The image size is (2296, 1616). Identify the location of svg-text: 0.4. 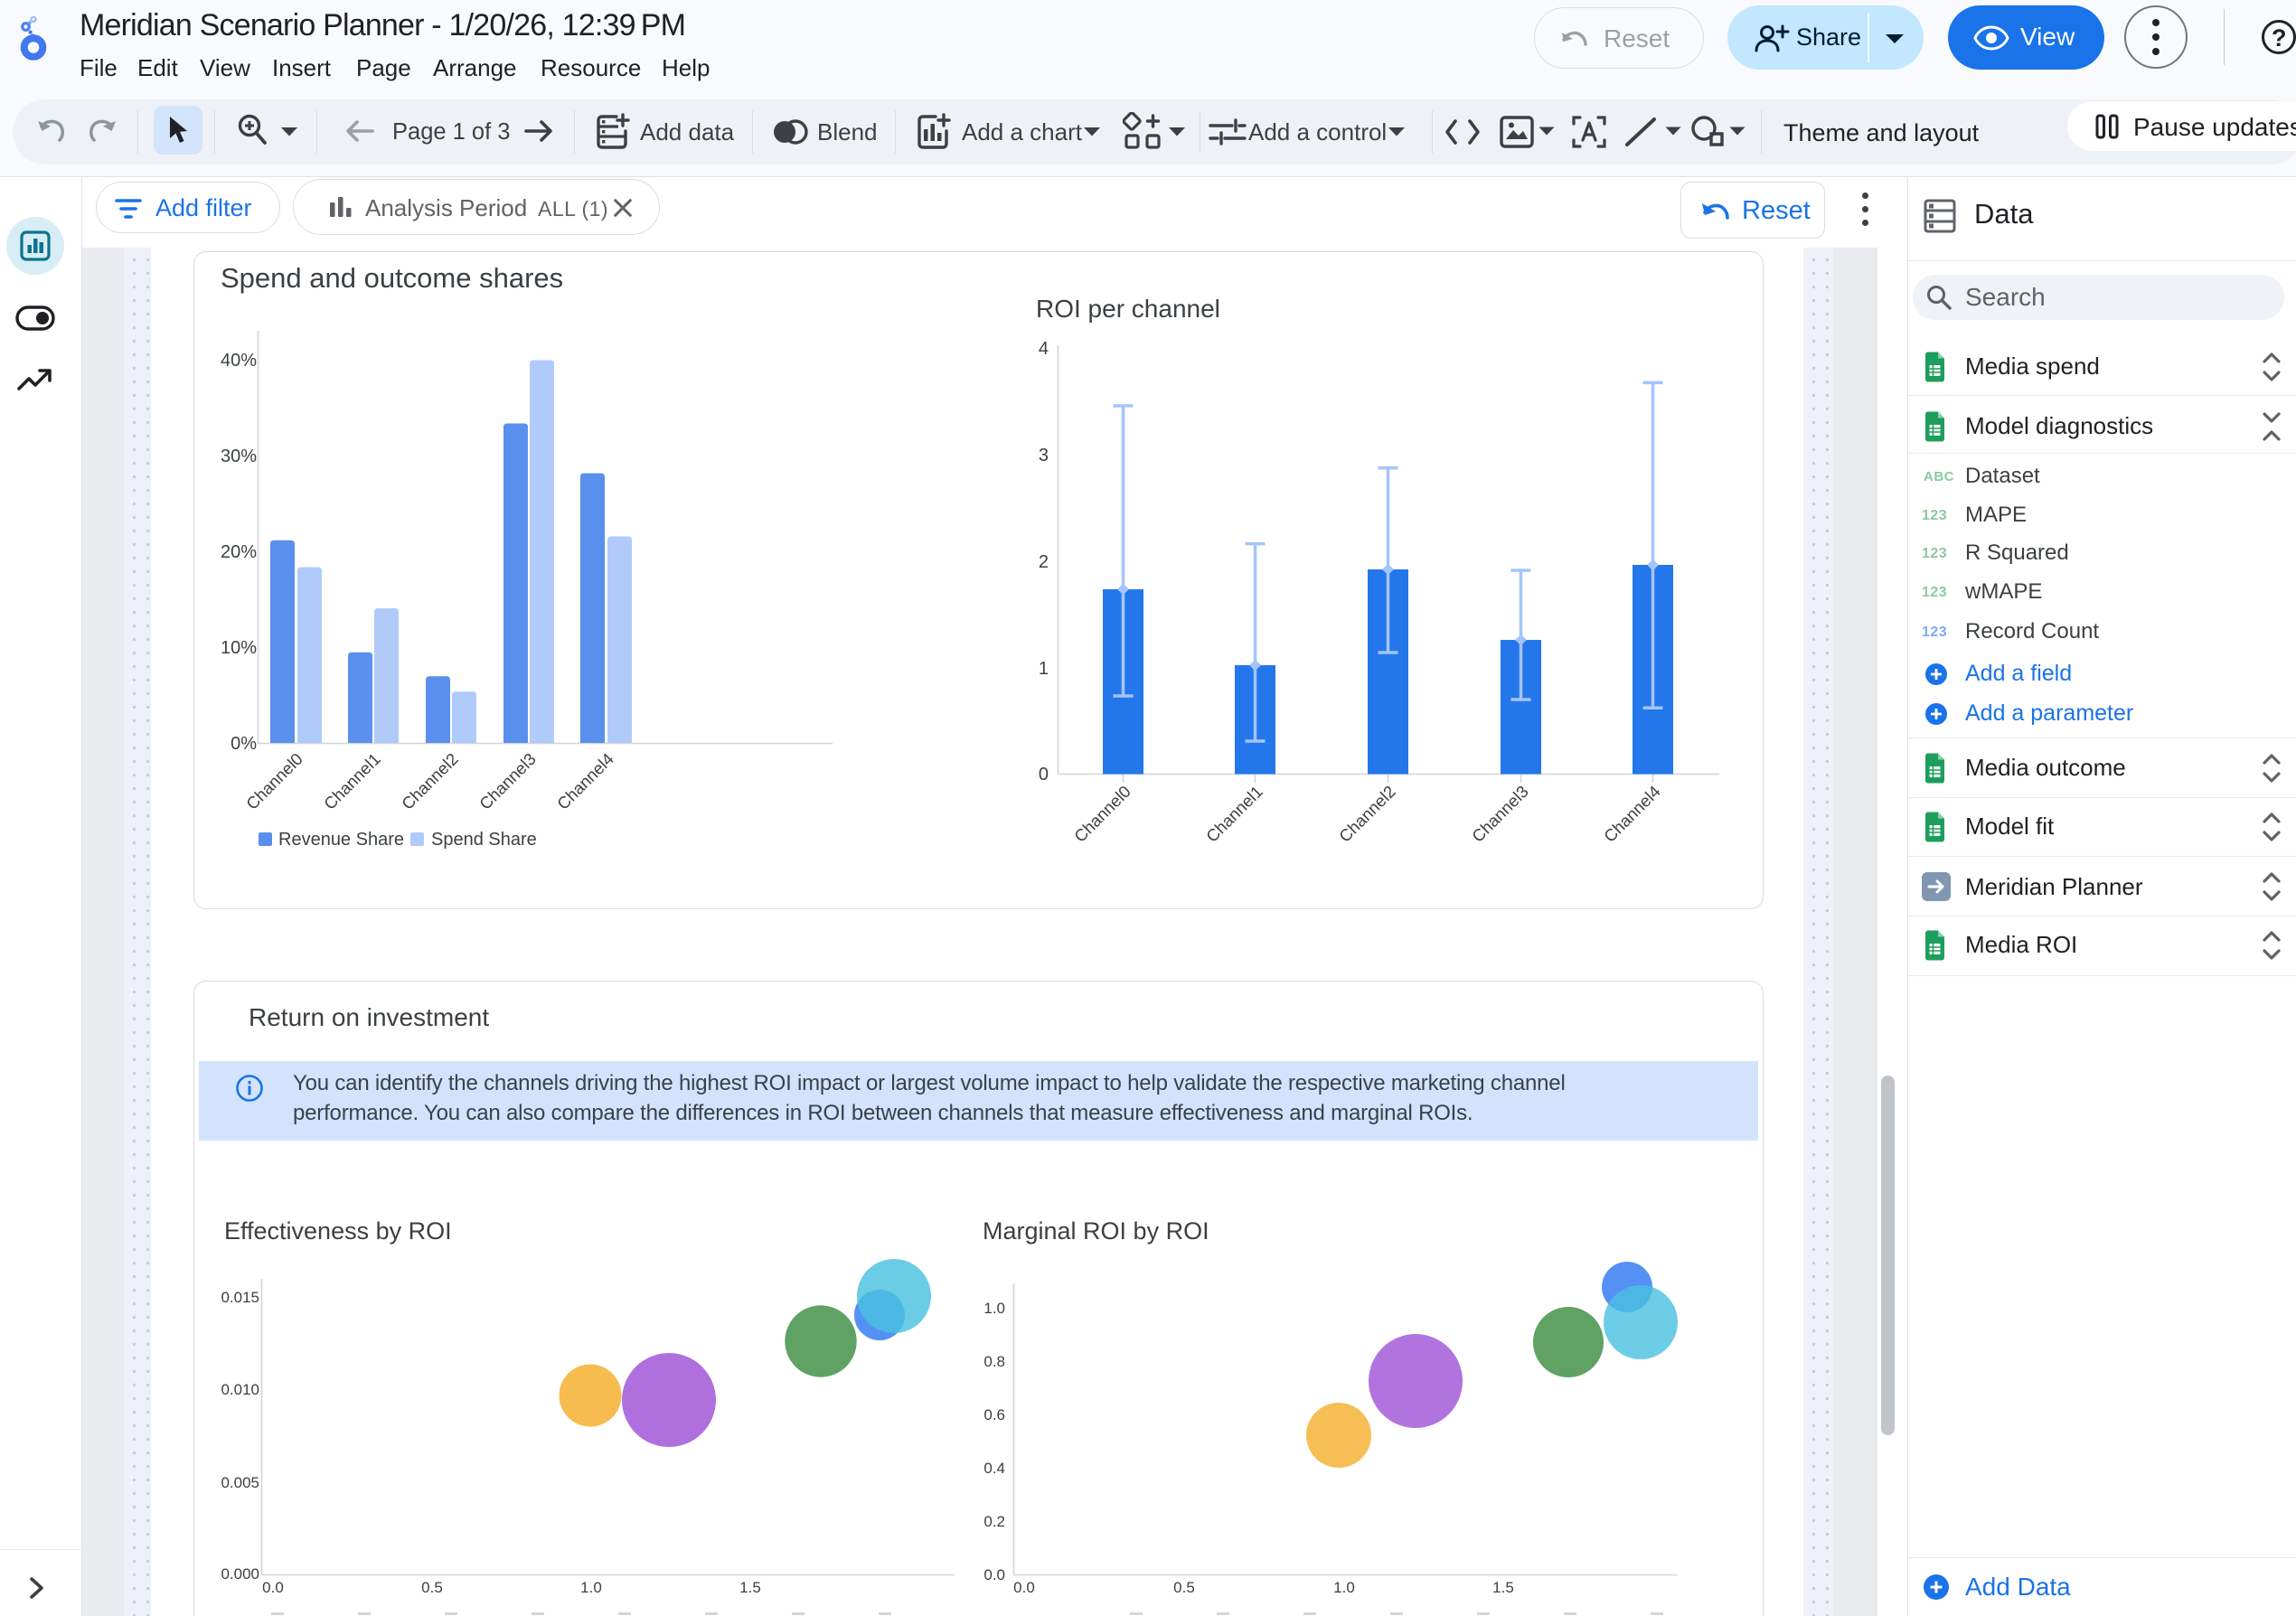
(994, 1469).